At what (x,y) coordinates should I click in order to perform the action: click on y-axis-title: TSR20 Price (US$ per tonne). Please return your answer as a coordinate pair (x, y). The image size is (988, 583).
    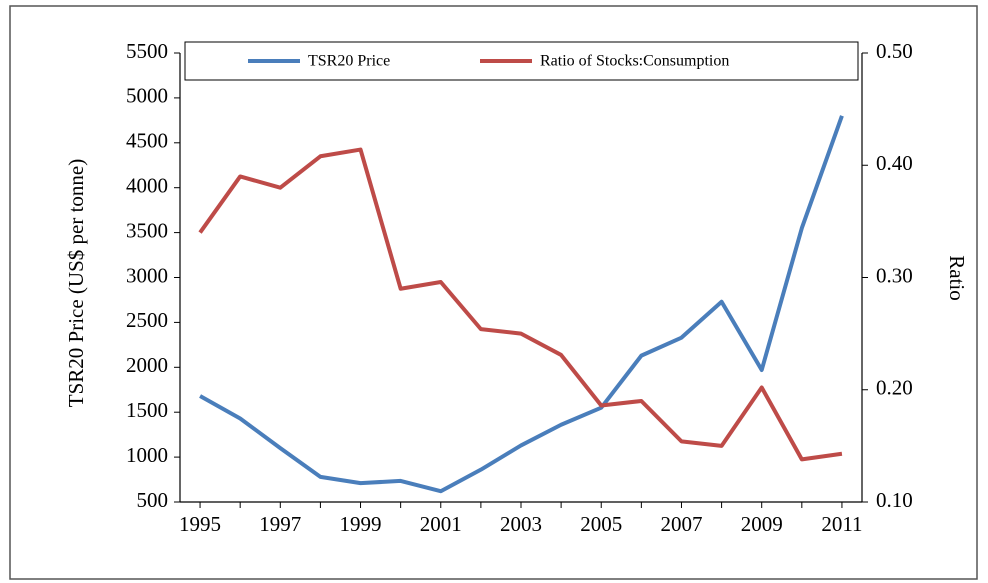
    Looking at the image, I should click on (76, 283).